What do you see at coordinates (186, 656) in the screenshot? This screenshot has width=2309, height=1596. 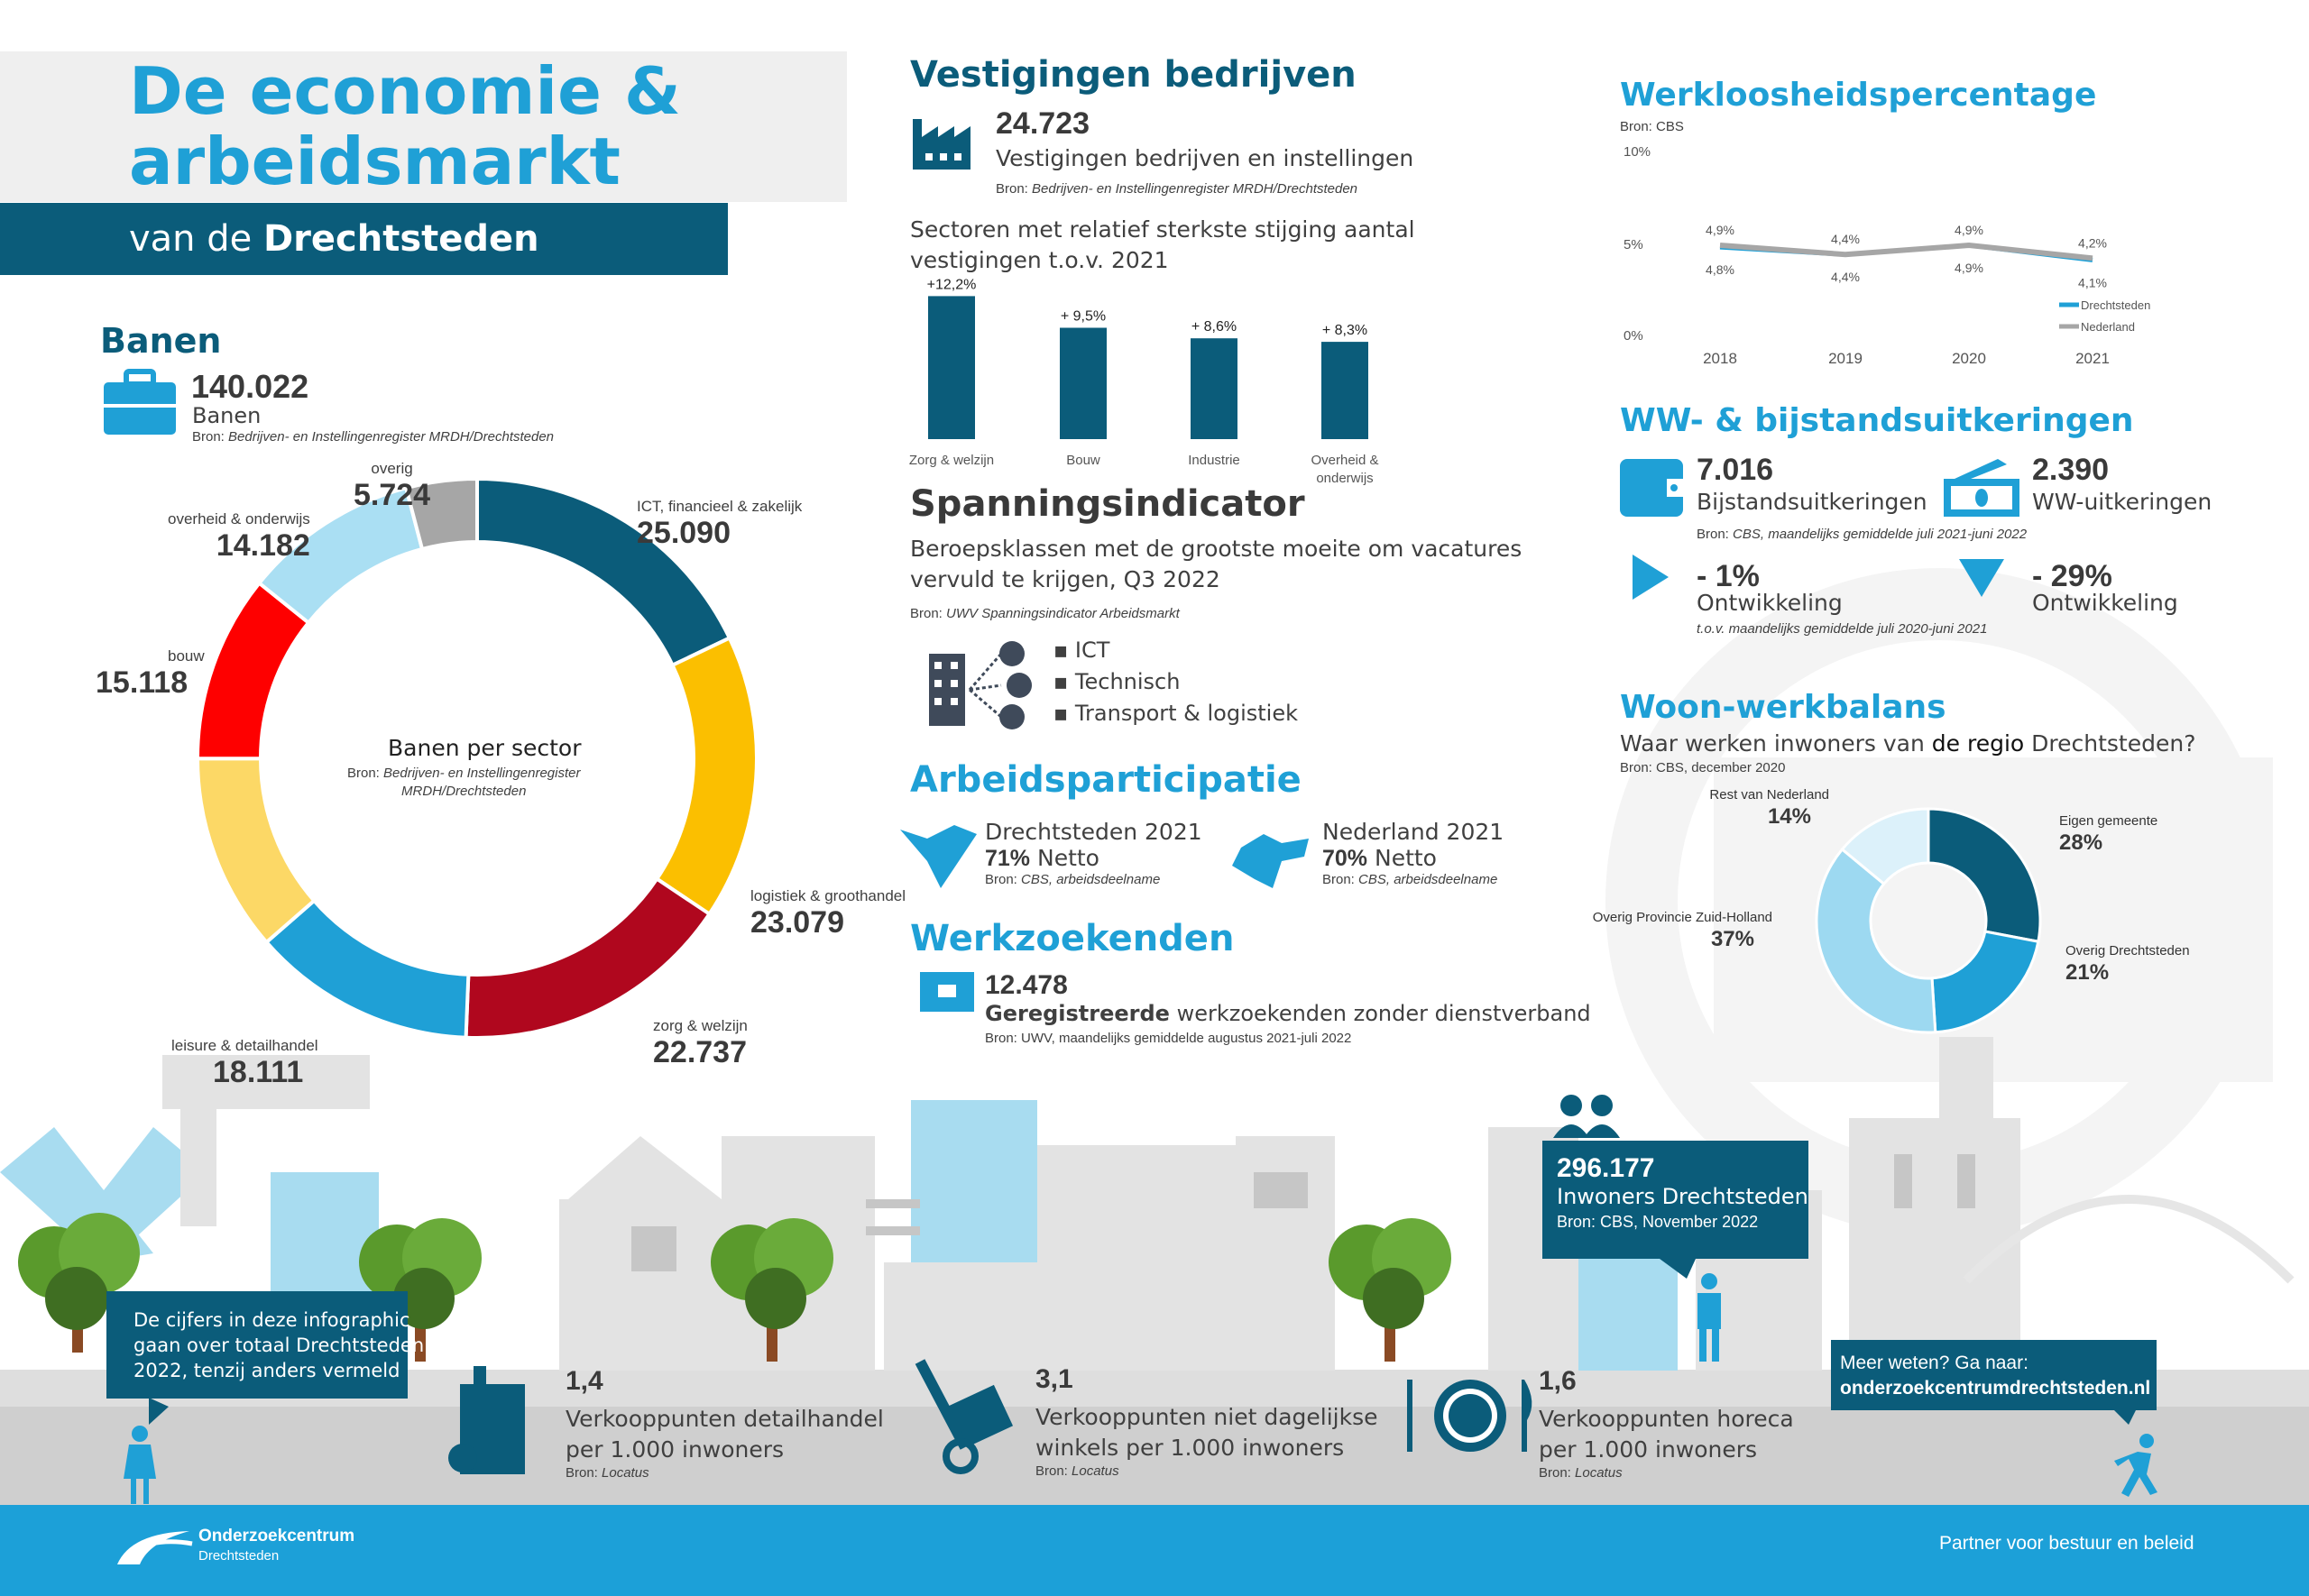 I see `sector-name: bouw` at bounding box center [186, 656].